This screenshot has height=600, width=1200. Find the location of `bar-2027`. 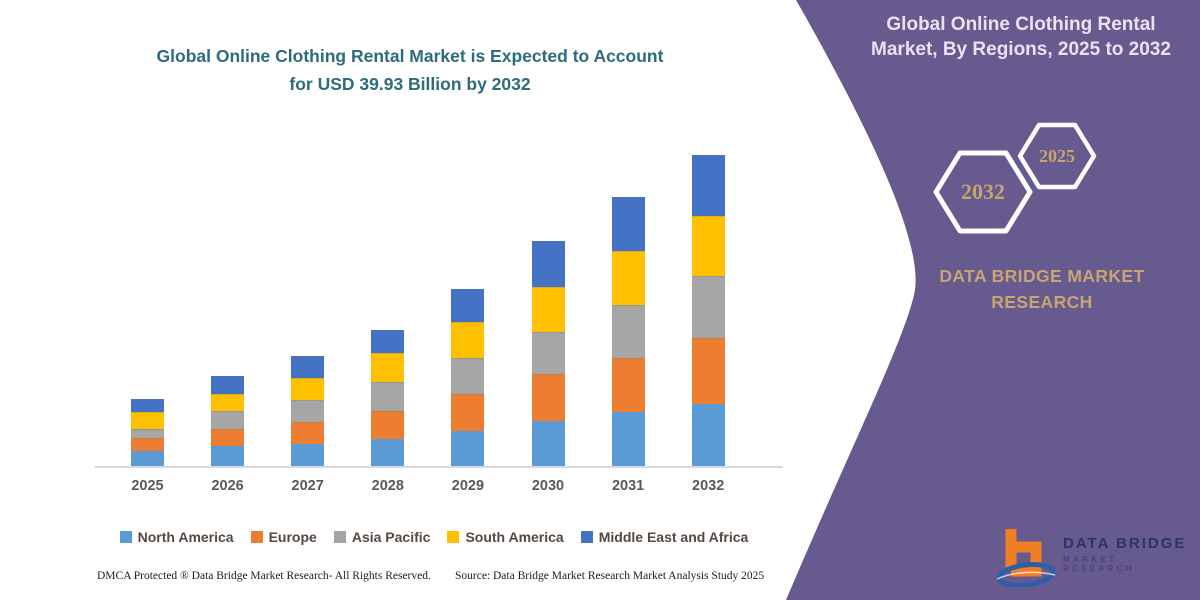

bar-2027 is located at coordinates (308, 411).